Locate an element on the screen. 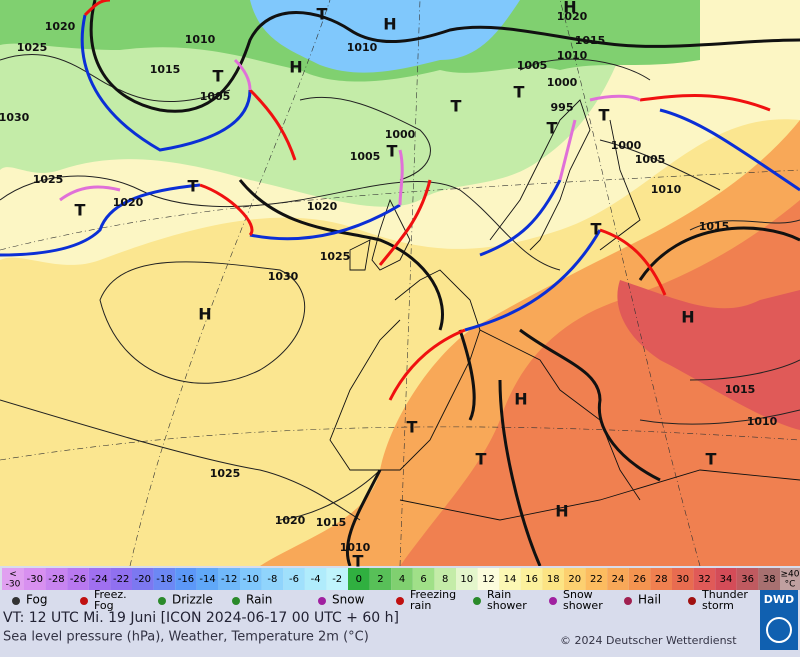  scale-label: -2 is located at coordinates (337, 579).